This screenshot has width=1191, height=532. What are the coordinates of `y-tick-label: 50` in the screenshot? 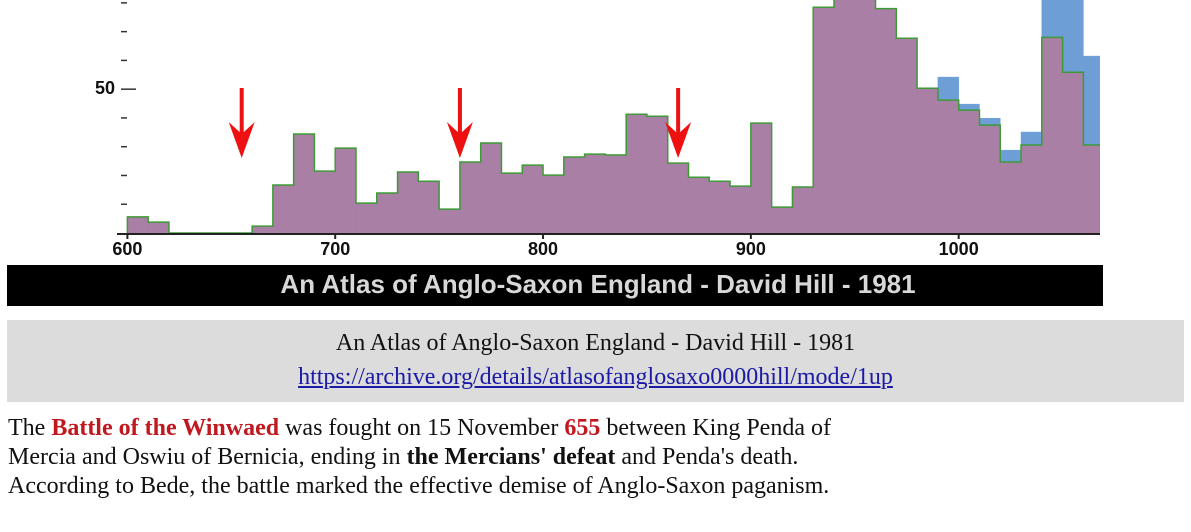 It's located at (105, 88).